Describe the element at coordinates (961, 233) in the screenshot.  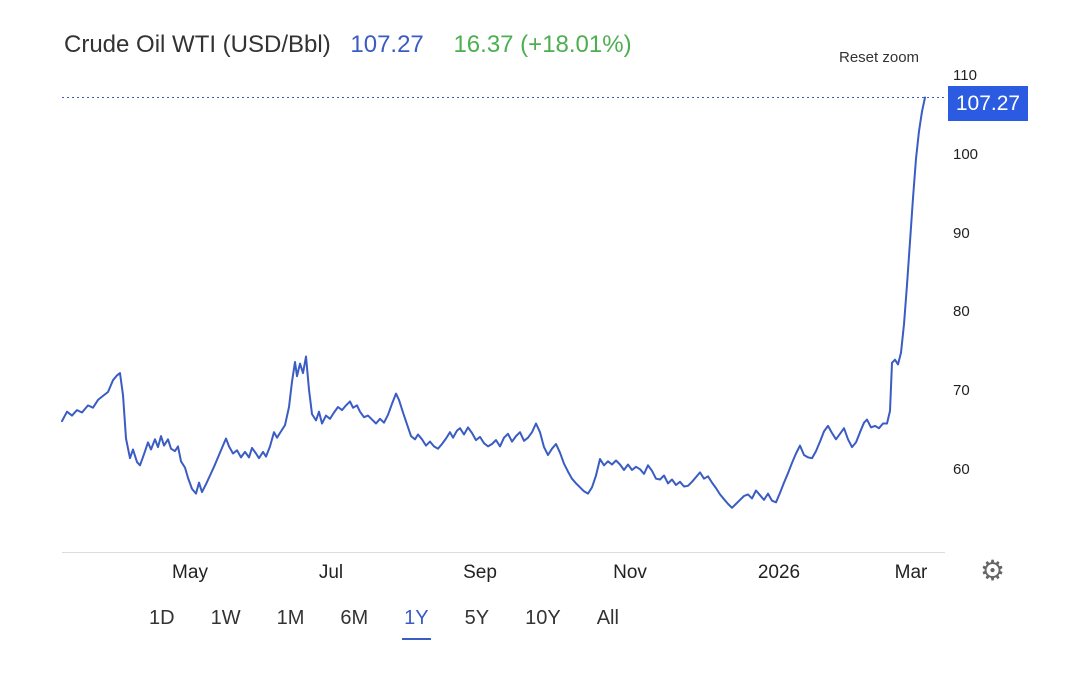
I see `y-axis-label: 90` at that location.